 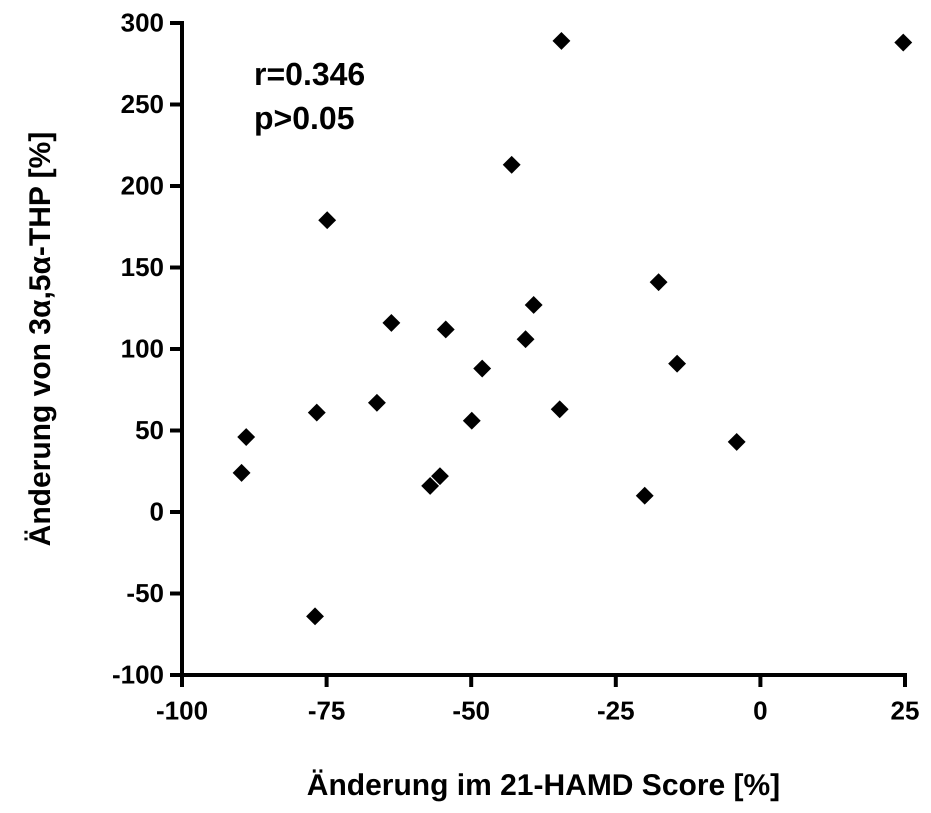 I want to click on y-tick-label: 150, so click(x=142, y=267).